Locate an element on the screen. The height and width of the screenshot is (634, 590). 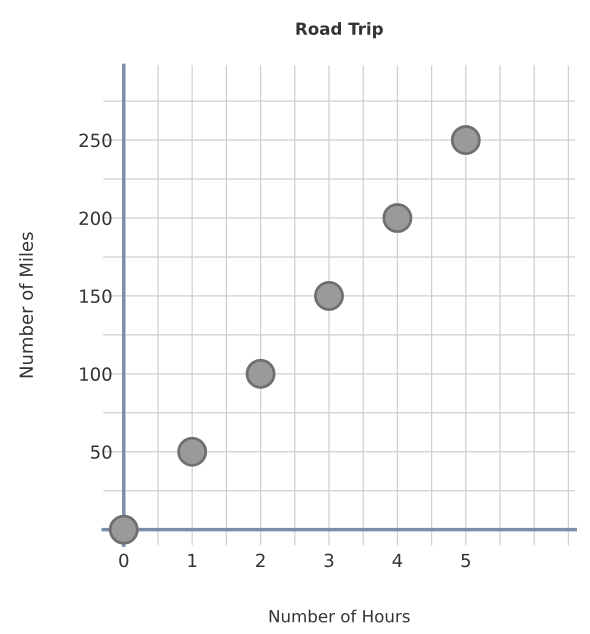
y-axis-title: Number of Miles is located at coordinates (26, 305).